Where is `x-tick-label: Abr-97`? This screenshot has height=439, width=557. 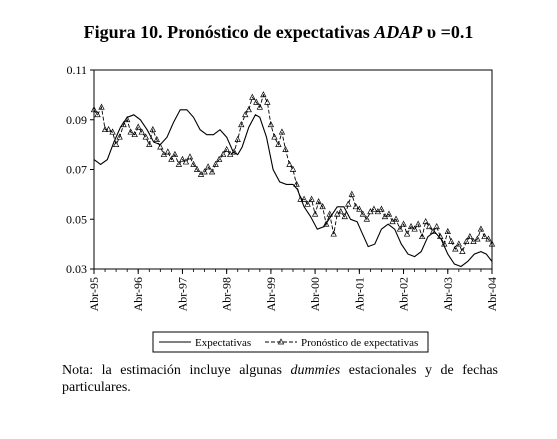
x-tick-label: Abr-97 is located at coordinates (182, 294).